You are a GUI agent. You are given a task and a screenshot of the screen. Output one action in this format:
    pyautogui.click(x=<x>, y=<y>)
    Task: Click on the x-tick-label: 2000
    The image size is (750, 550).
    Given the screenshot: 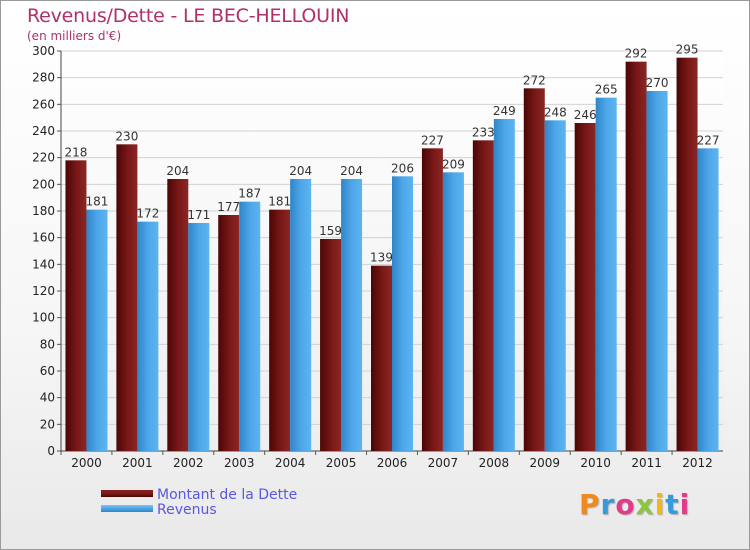 What is the action you would take?
    pyautogui.click(x=86, y=463)
    